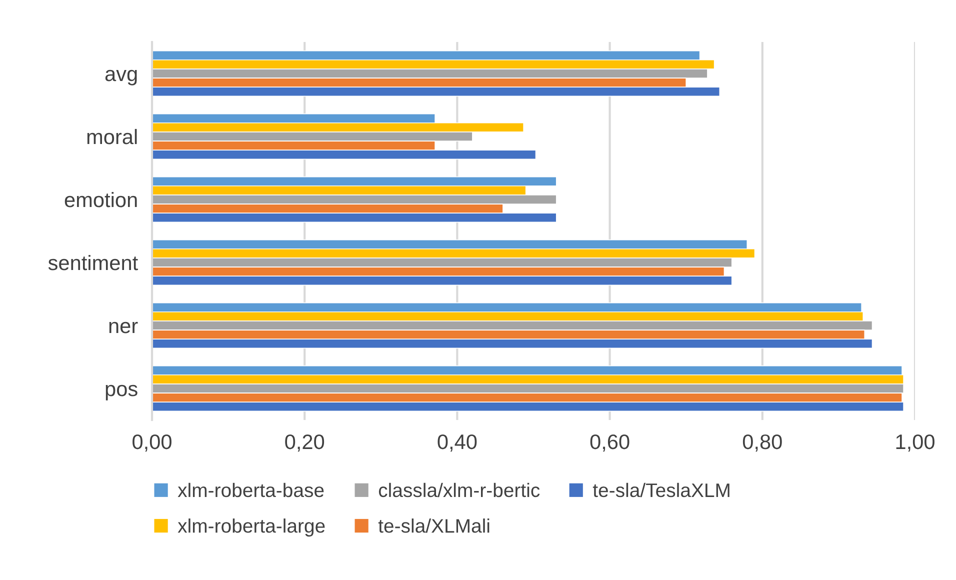 The height and width of the screenshot is (580, 956). Describe the element at coordinates (123, 328) in the screenshot. I see `y-tick-label: ner` at that location.